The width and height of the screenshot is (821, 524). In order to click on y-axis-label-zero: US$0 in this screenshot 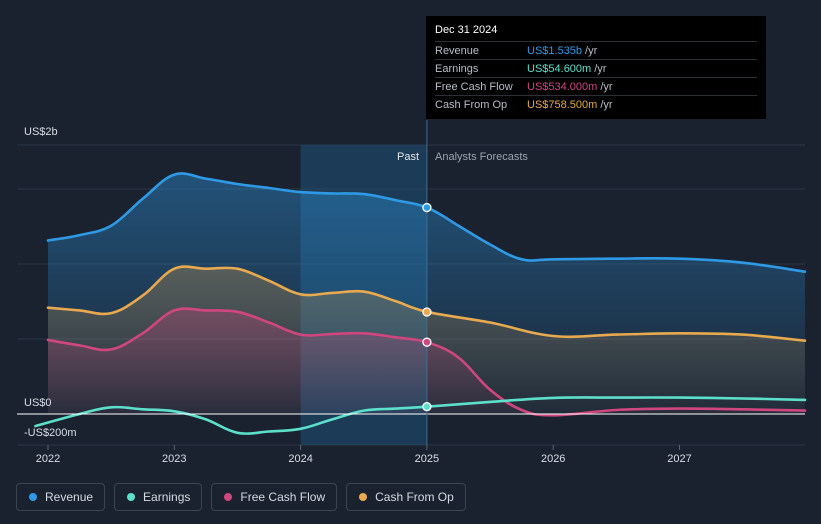, I will do `click(38, 403)`.